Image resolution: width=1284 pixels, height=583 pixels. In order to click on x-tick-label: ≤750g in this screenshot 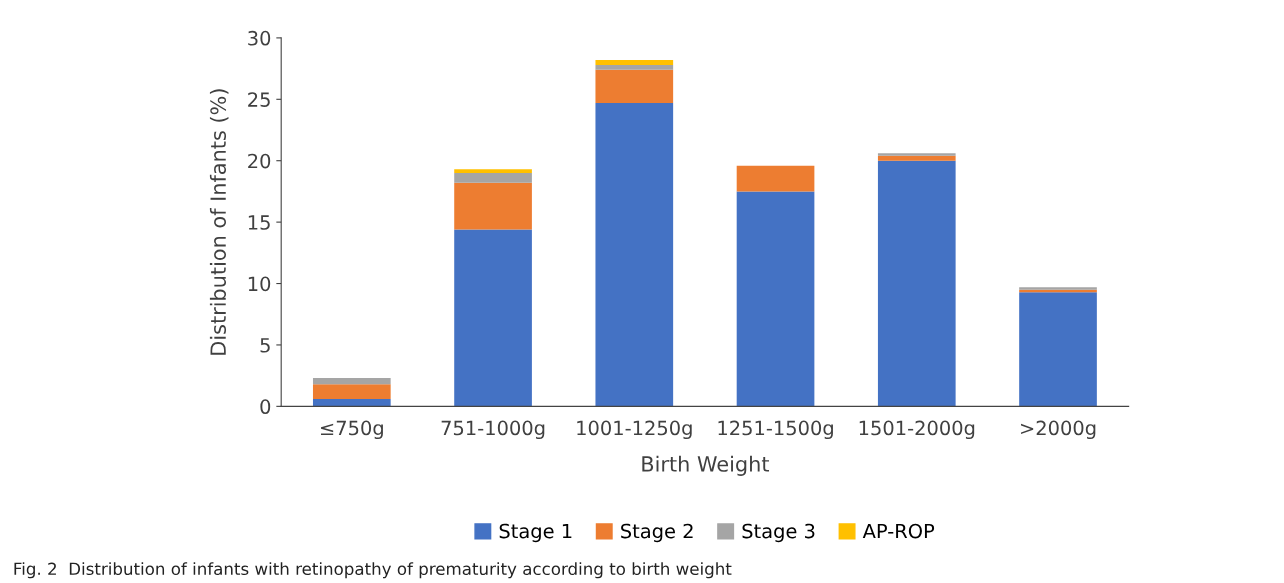, I will do `click(352, 430)`.